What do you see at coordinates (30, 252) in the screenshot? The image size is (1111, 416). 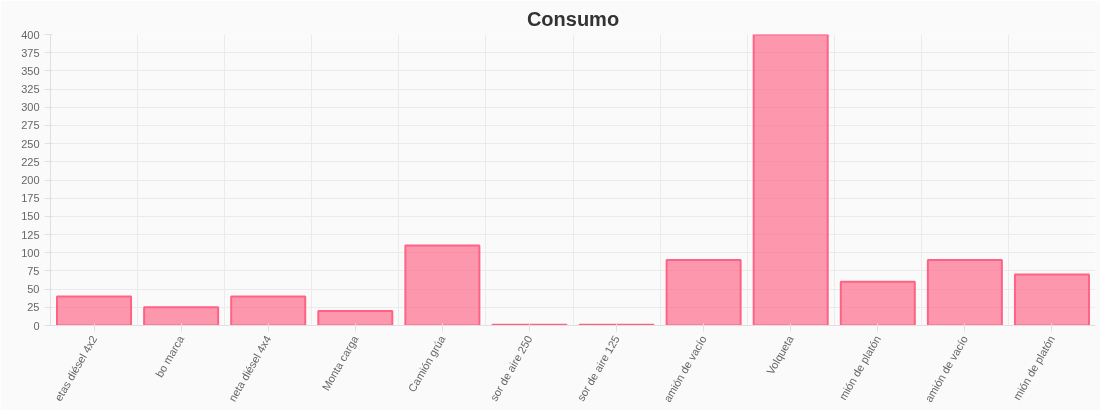 I see `y-tick-label: 100` at bounding box center [30, 252].